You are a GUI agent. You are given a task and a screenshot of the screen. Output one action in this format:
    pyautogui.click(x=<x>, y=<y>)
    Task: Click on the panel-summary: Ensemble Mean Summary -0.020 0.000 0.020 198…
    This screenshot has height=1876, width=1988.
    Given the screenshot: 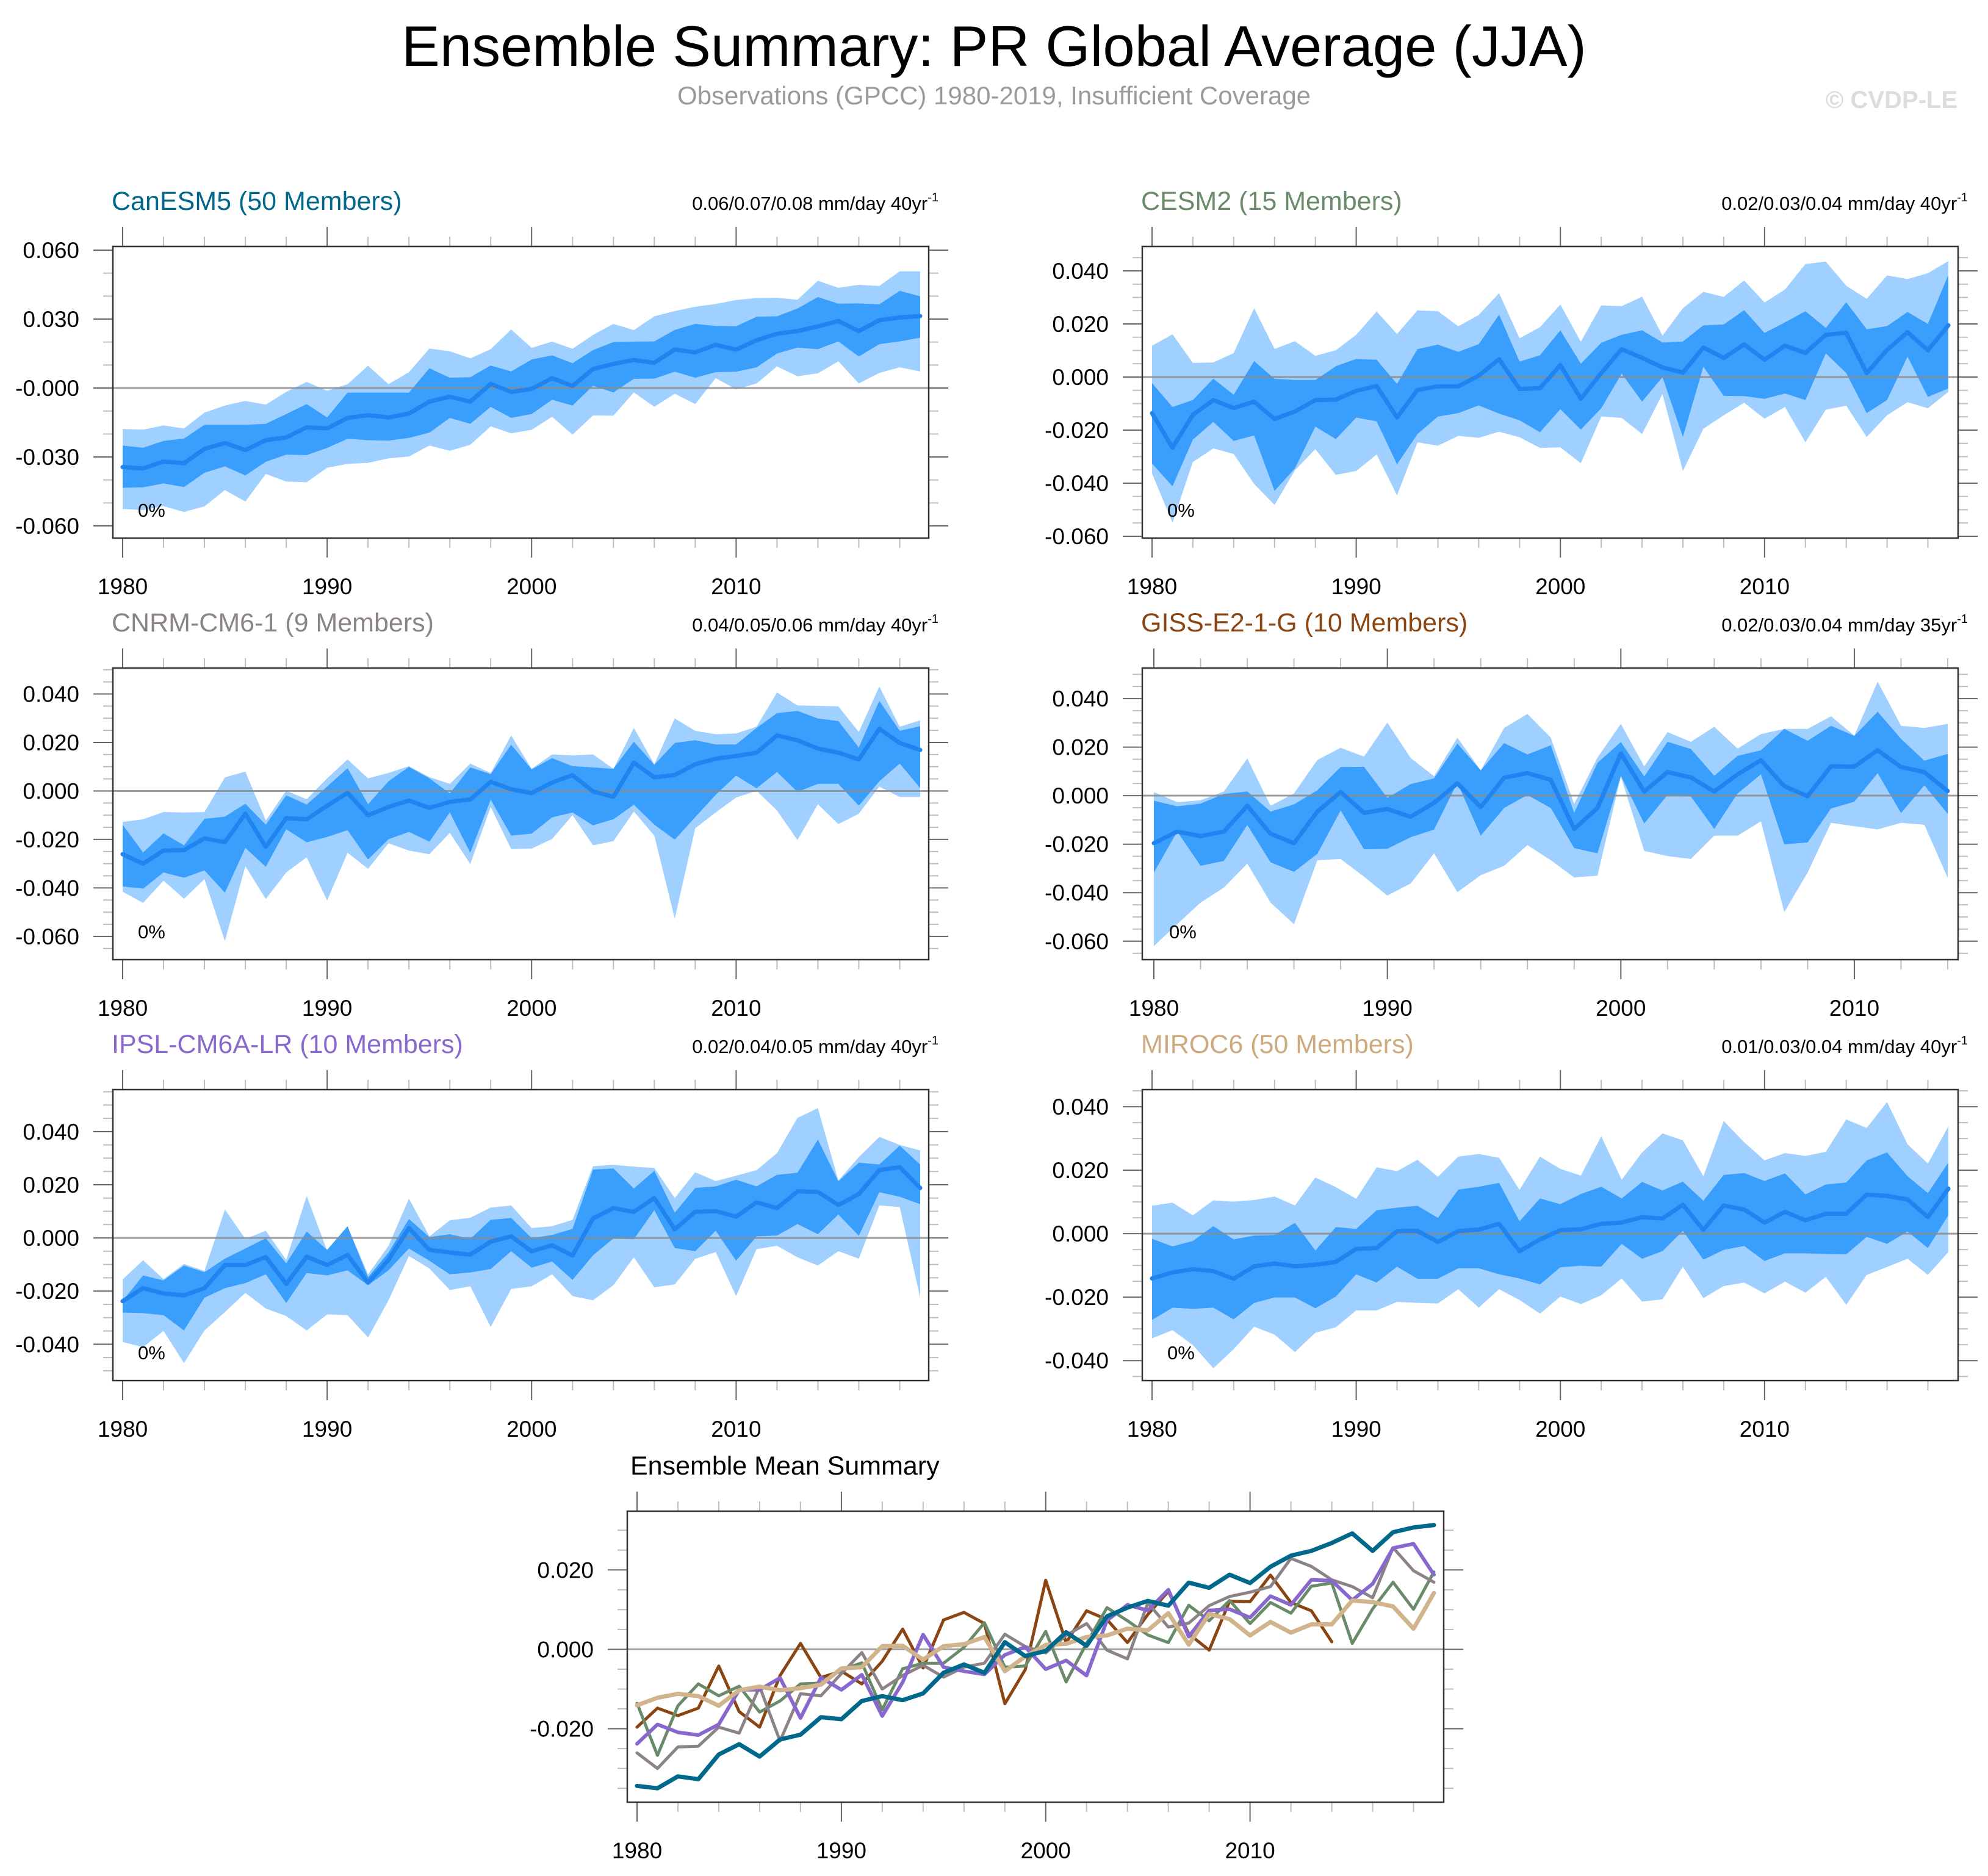 What is the action you would take?
    pyautogui.click(x=996, y=1657)
    